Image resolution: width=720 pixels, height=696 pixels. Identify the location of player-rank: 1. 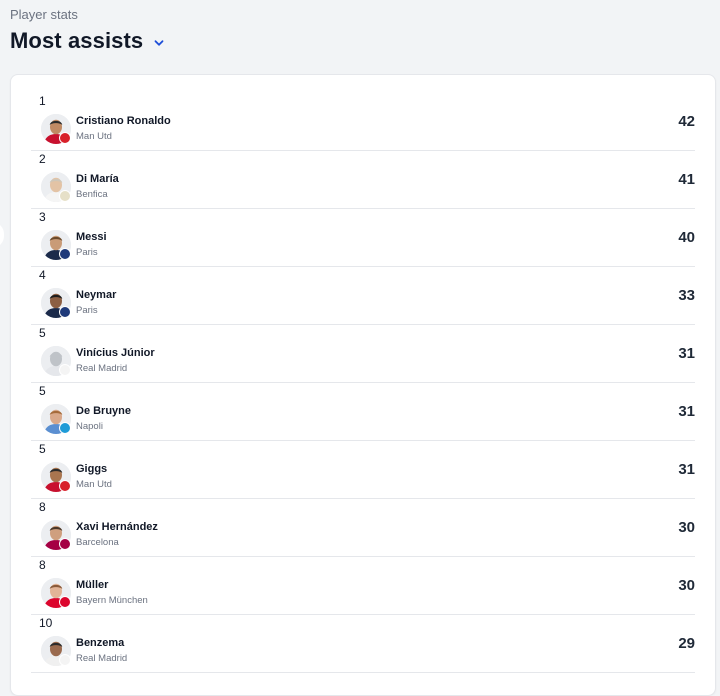
(42, 101).